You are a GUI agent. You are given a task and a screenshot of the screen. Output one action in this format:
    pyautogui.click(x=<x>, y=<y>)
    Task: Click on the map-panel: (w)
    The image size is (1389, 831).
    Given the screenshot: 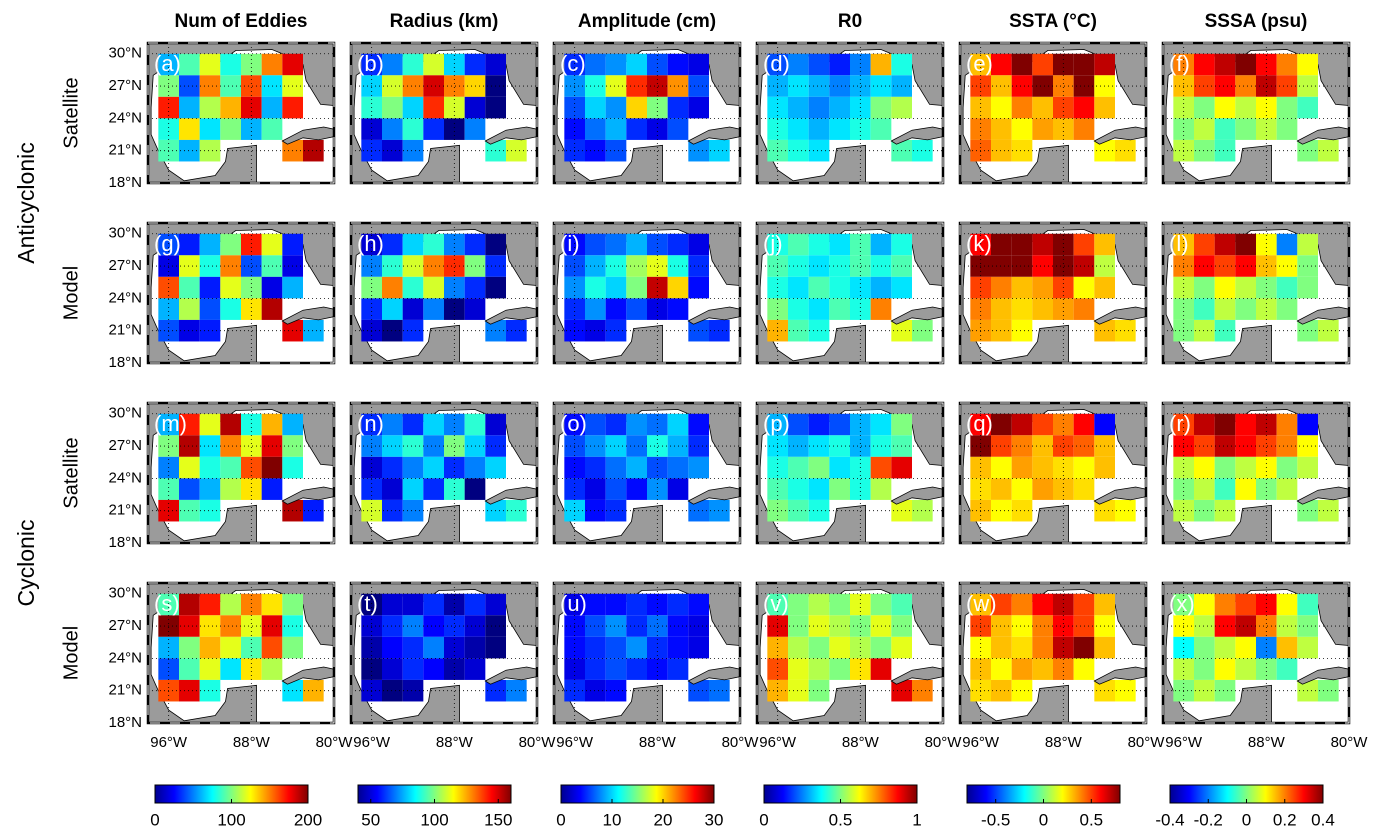 What is the action you would take?
    pyautogui.click(x=1053, y=653)
    